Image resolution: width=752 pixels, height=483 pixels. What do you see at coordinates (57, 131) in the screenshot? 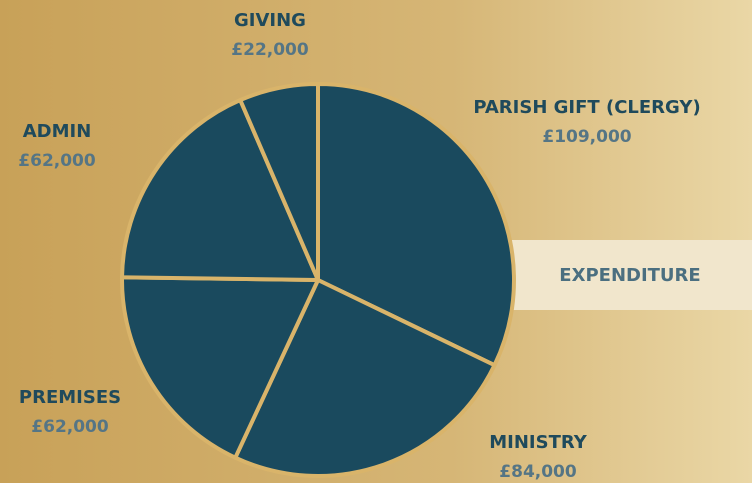
I see `slice-label: ADMIN` at bounding box center [57, 131].